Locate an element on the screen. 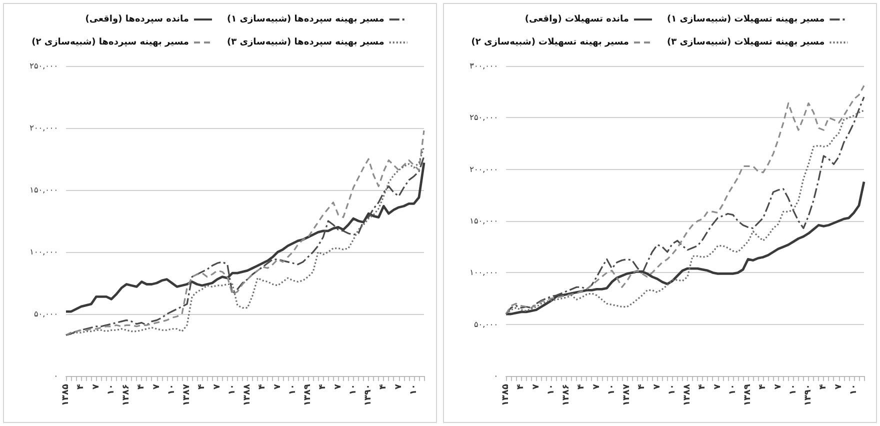  legend-label: مانده تسهیلات (واقعی) is located at coordinates (576, 19).